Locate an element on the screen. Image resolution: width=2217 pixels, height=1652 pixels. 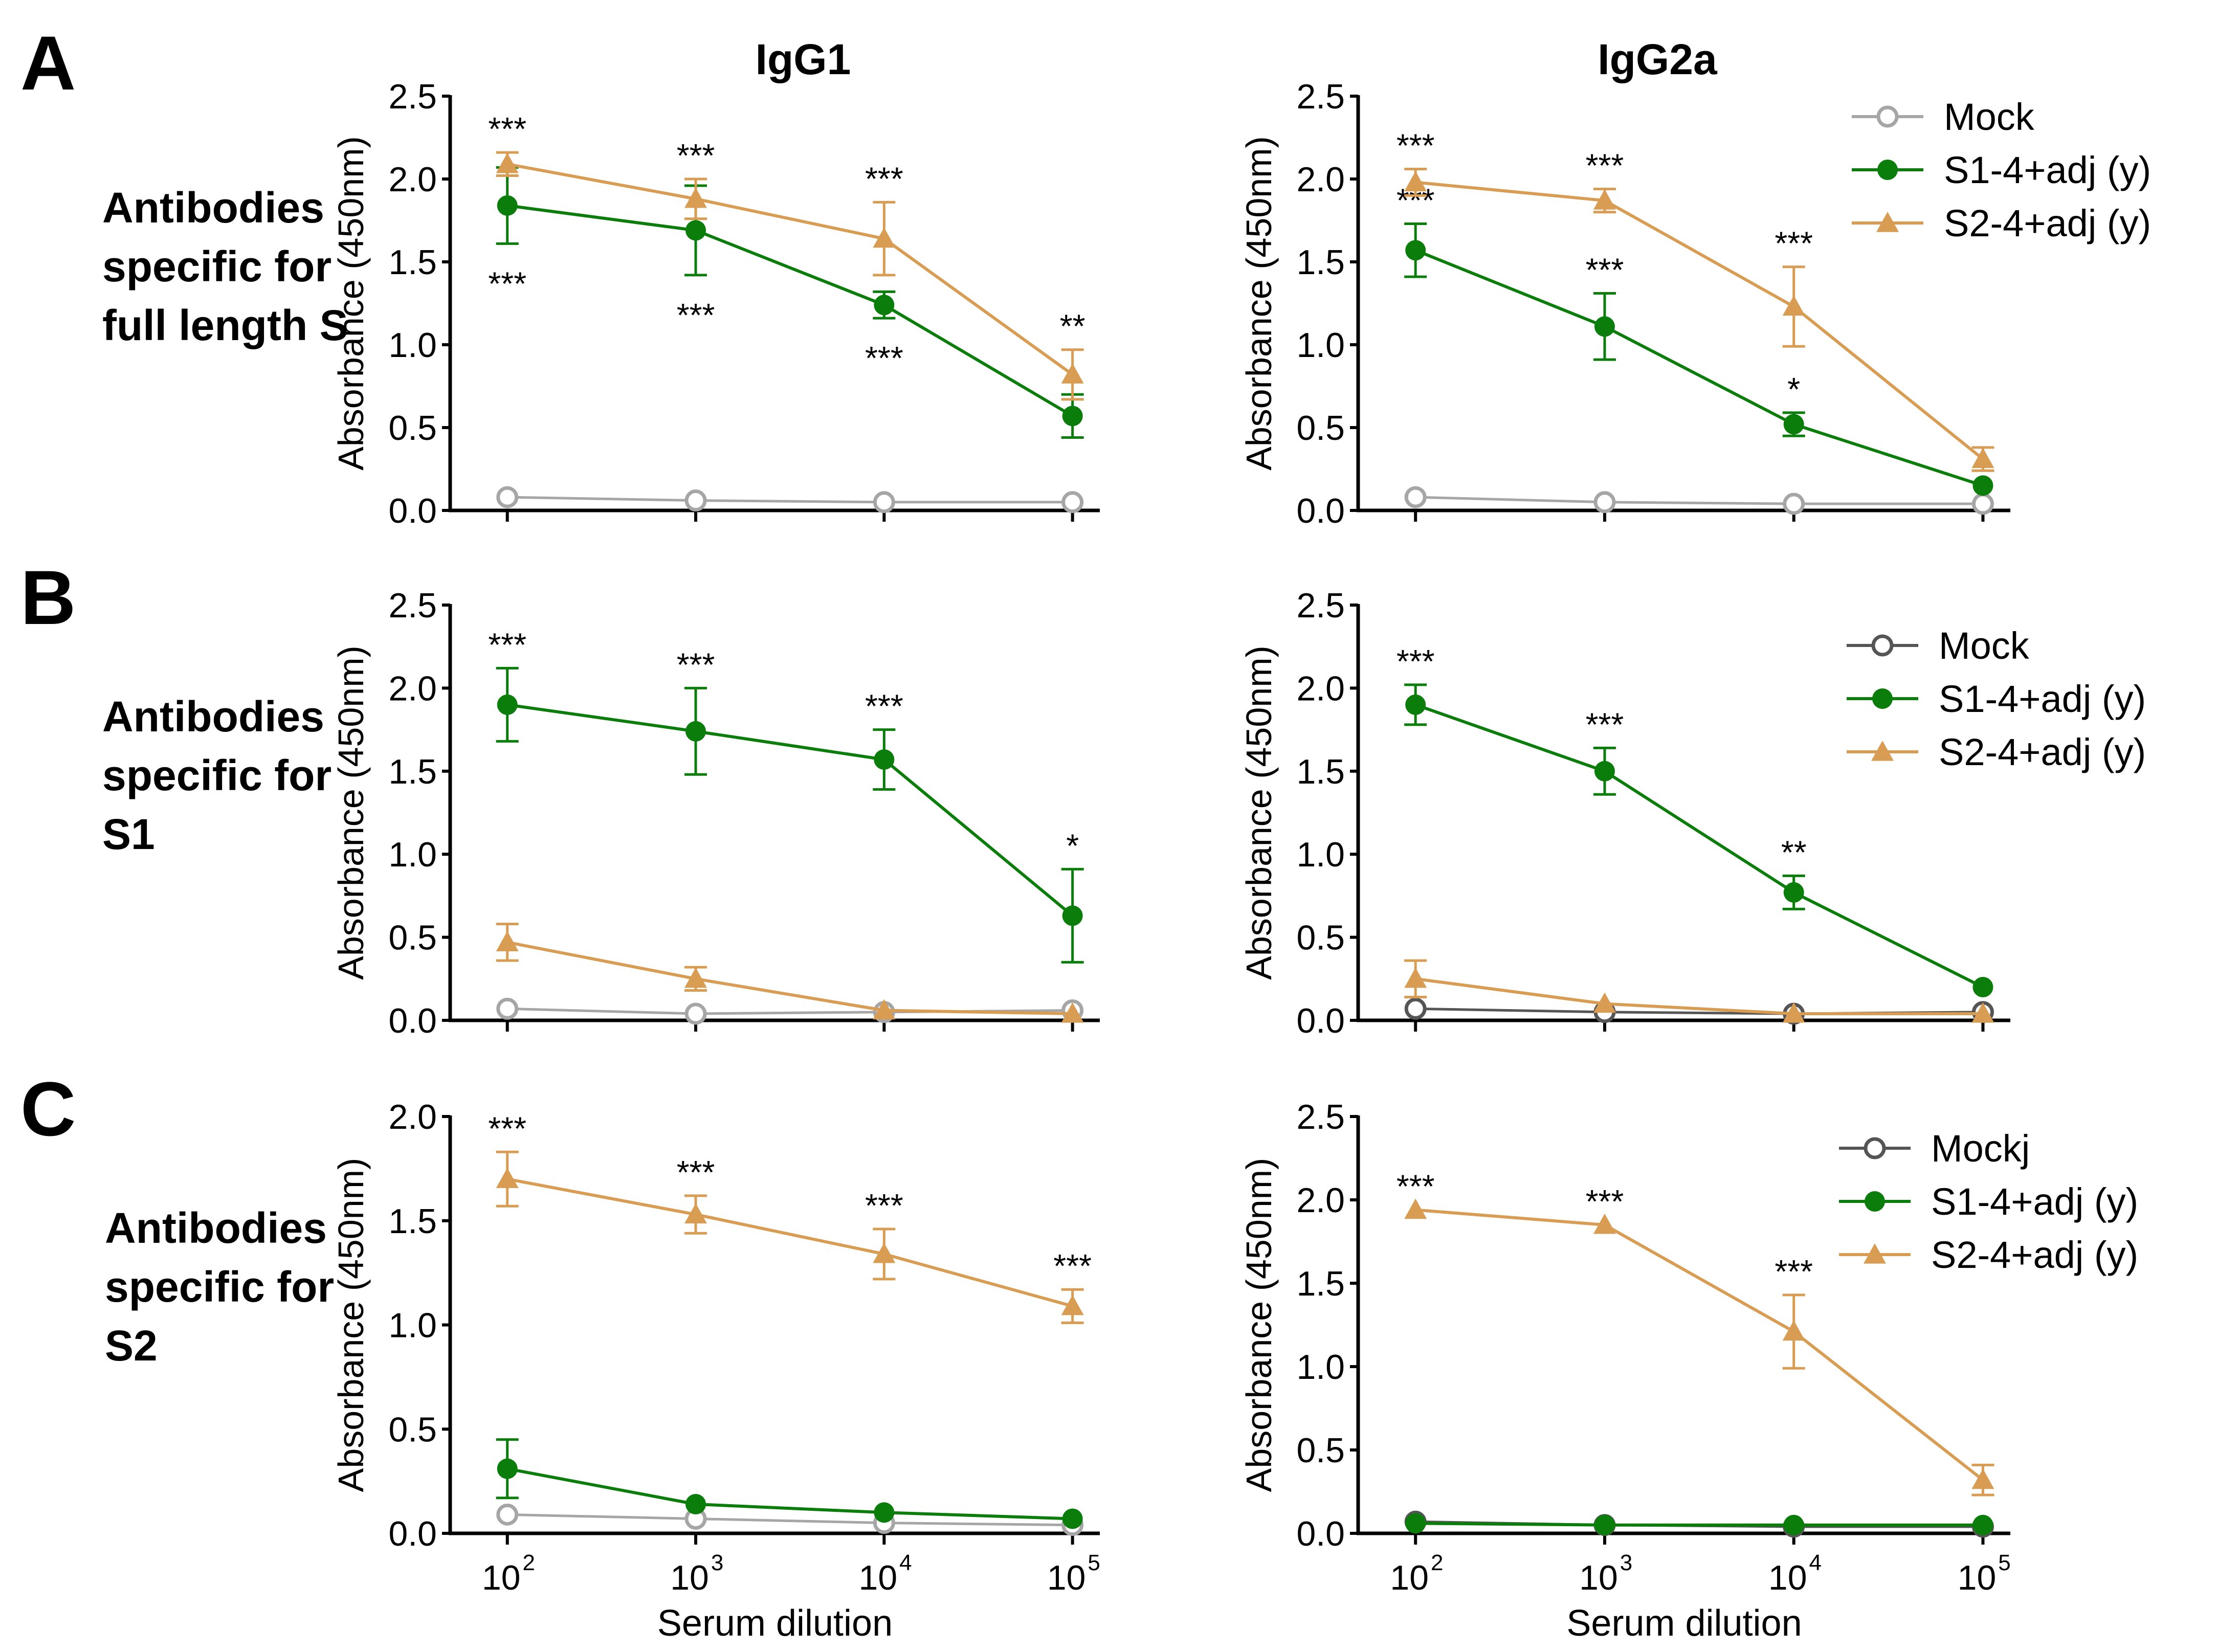
legend-item: Mockj is located at coordinates (1934, 1148).